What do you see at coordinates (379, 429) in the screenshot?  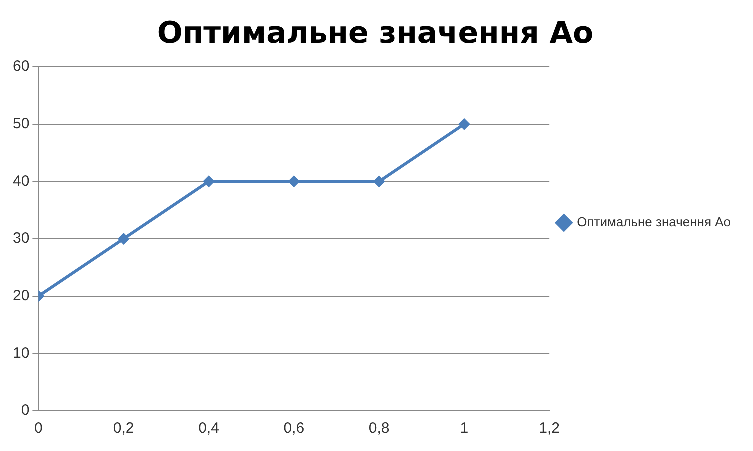 I see `x-tick-label: 0,8` at bounding box center [379, 429].